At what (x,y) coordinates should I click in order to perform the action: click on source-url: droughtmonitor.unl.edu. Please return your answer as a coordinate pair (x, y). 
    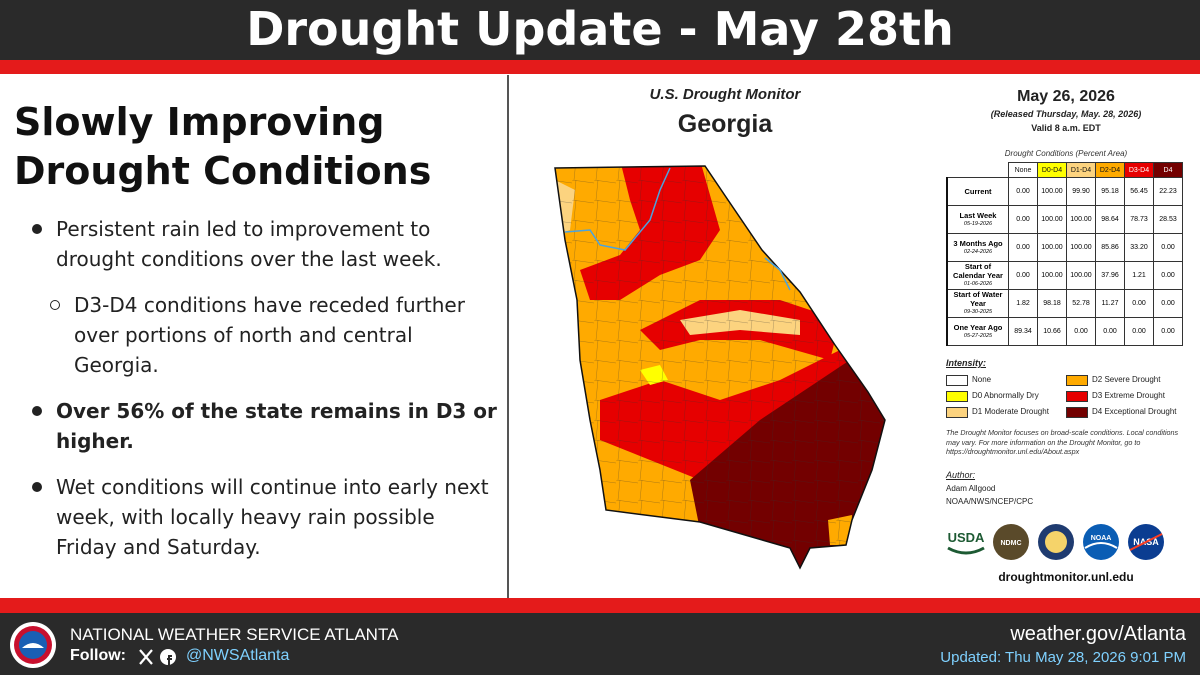
    Looking at the image, I should click on (1066, 577).